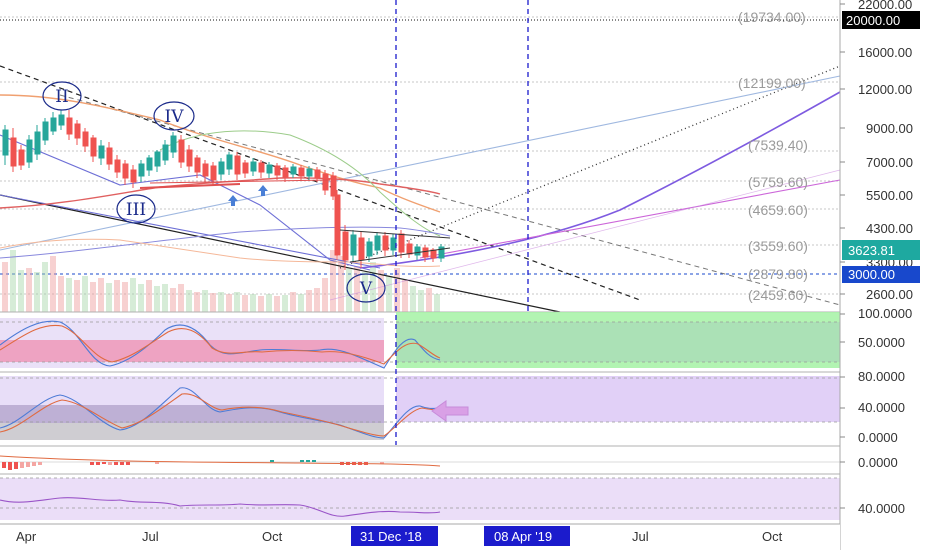 The height and width of the screenshot is (550, 932). I want to click on svg-text: (7539.40), so click(778, 145).